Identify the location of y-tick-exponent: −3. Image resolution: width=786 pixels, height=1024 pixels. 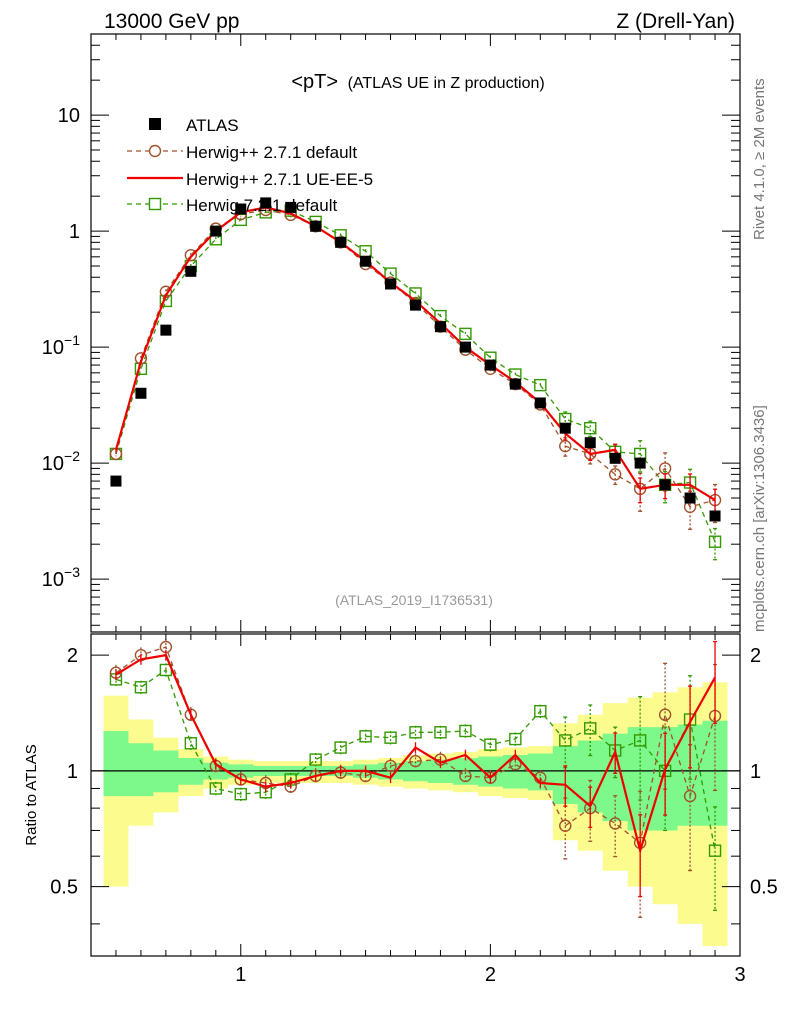
(72, 572).